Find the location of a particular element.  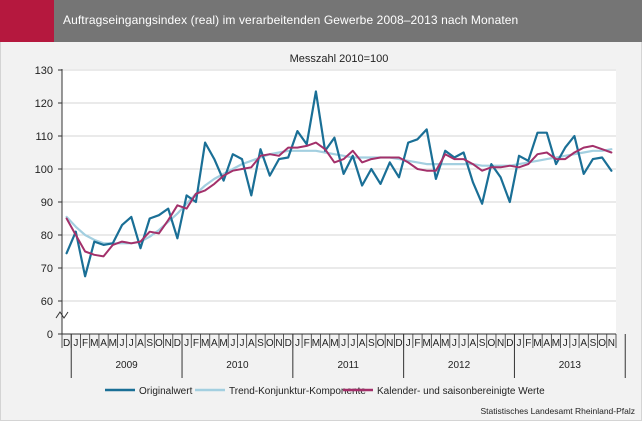

source-label: Statistisches Landesamt Rheinland-Pfalz is located at coordinates (558, 411).